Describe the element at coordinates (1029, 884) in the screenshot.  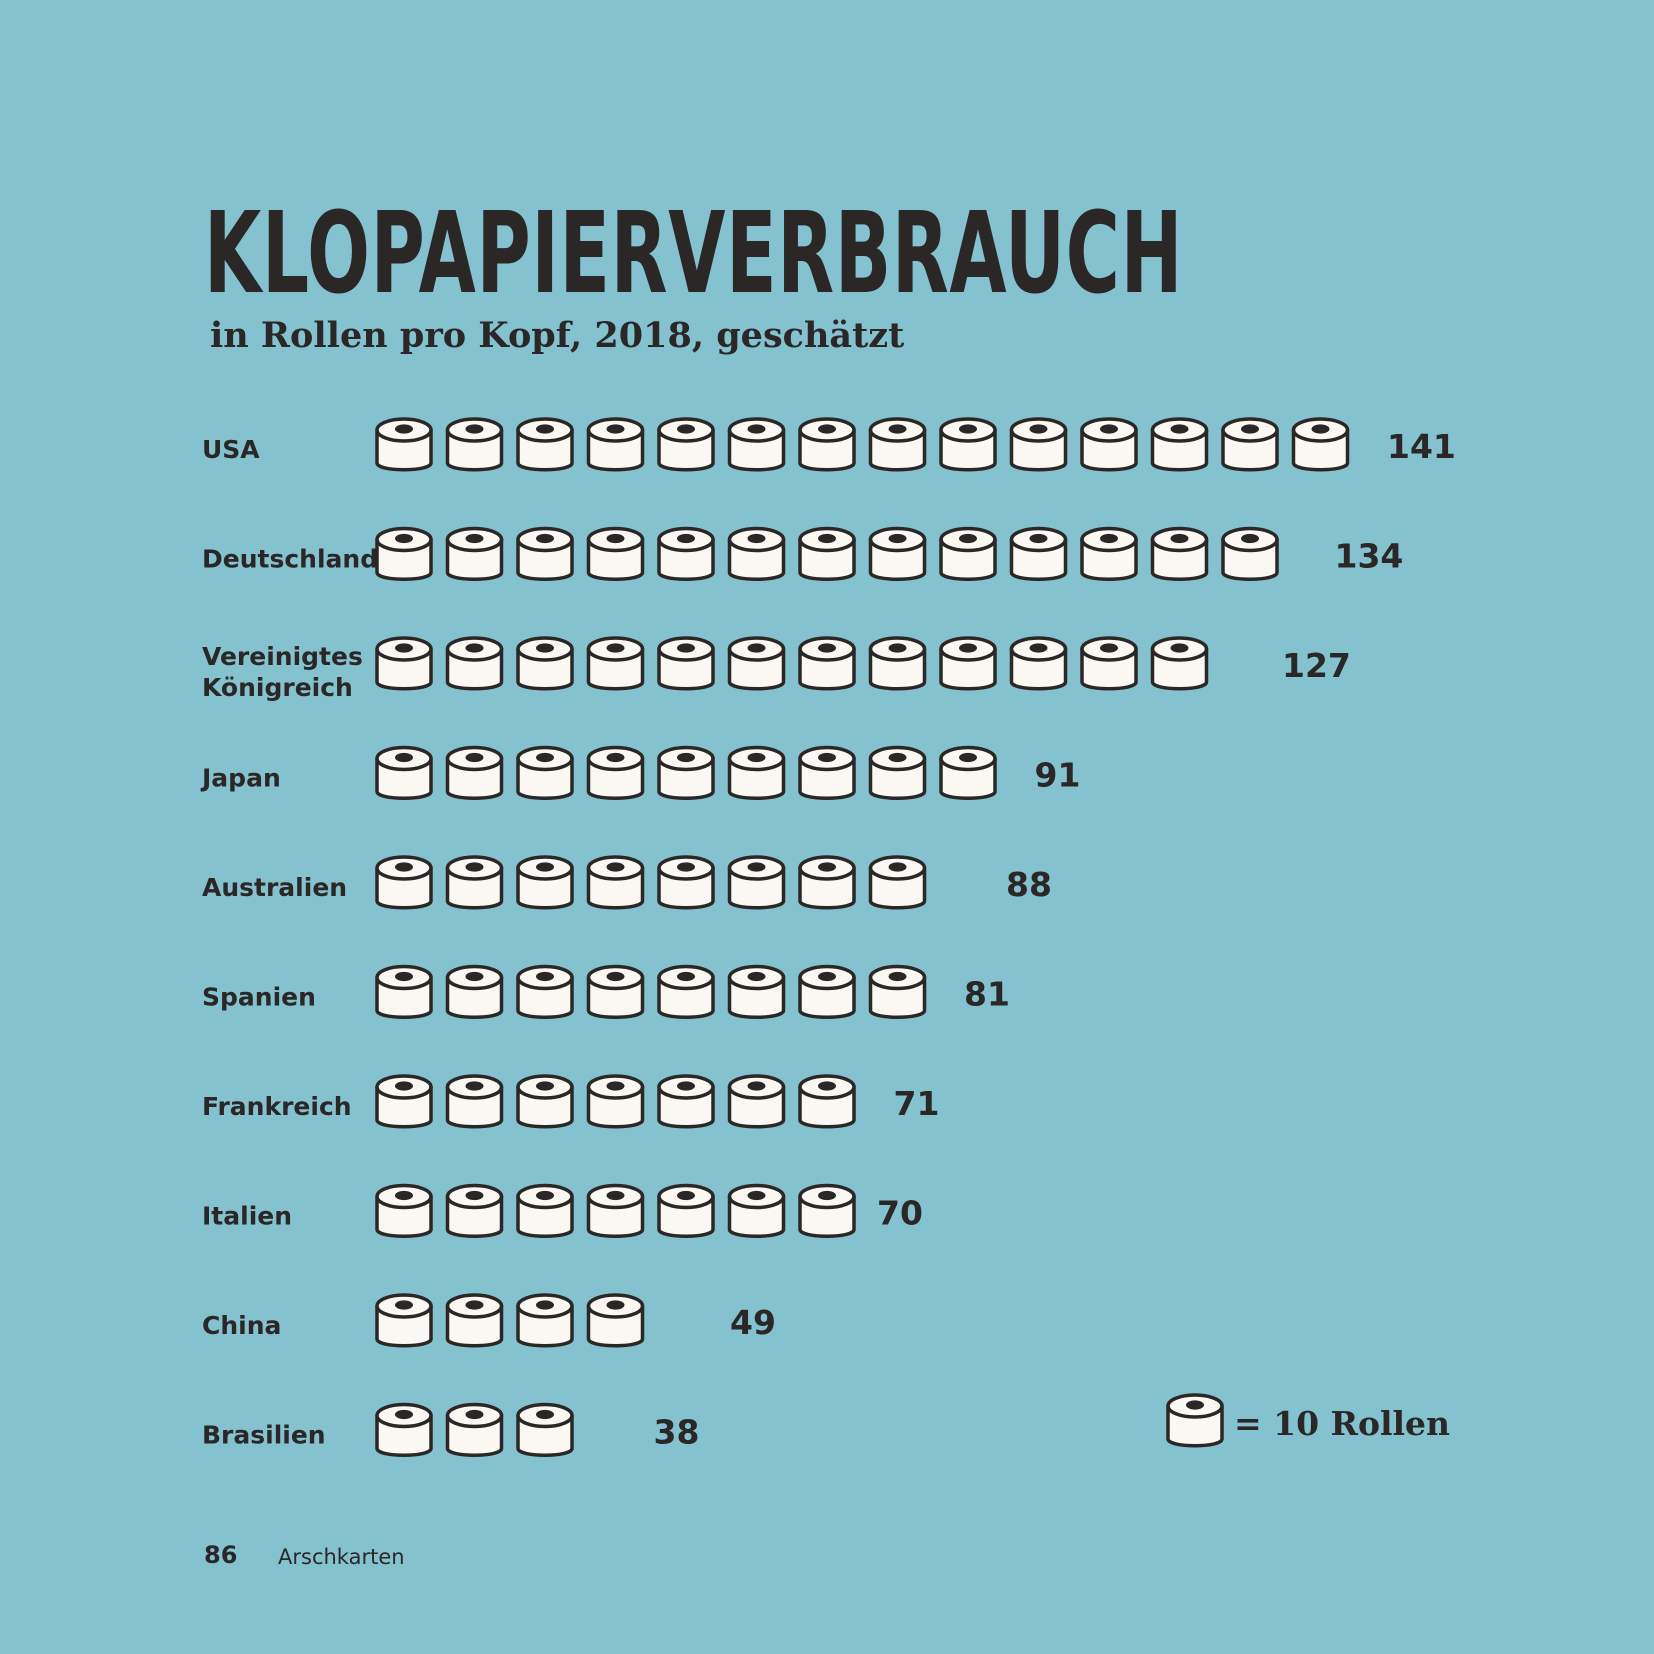
I see `value-label: 88` at that location.